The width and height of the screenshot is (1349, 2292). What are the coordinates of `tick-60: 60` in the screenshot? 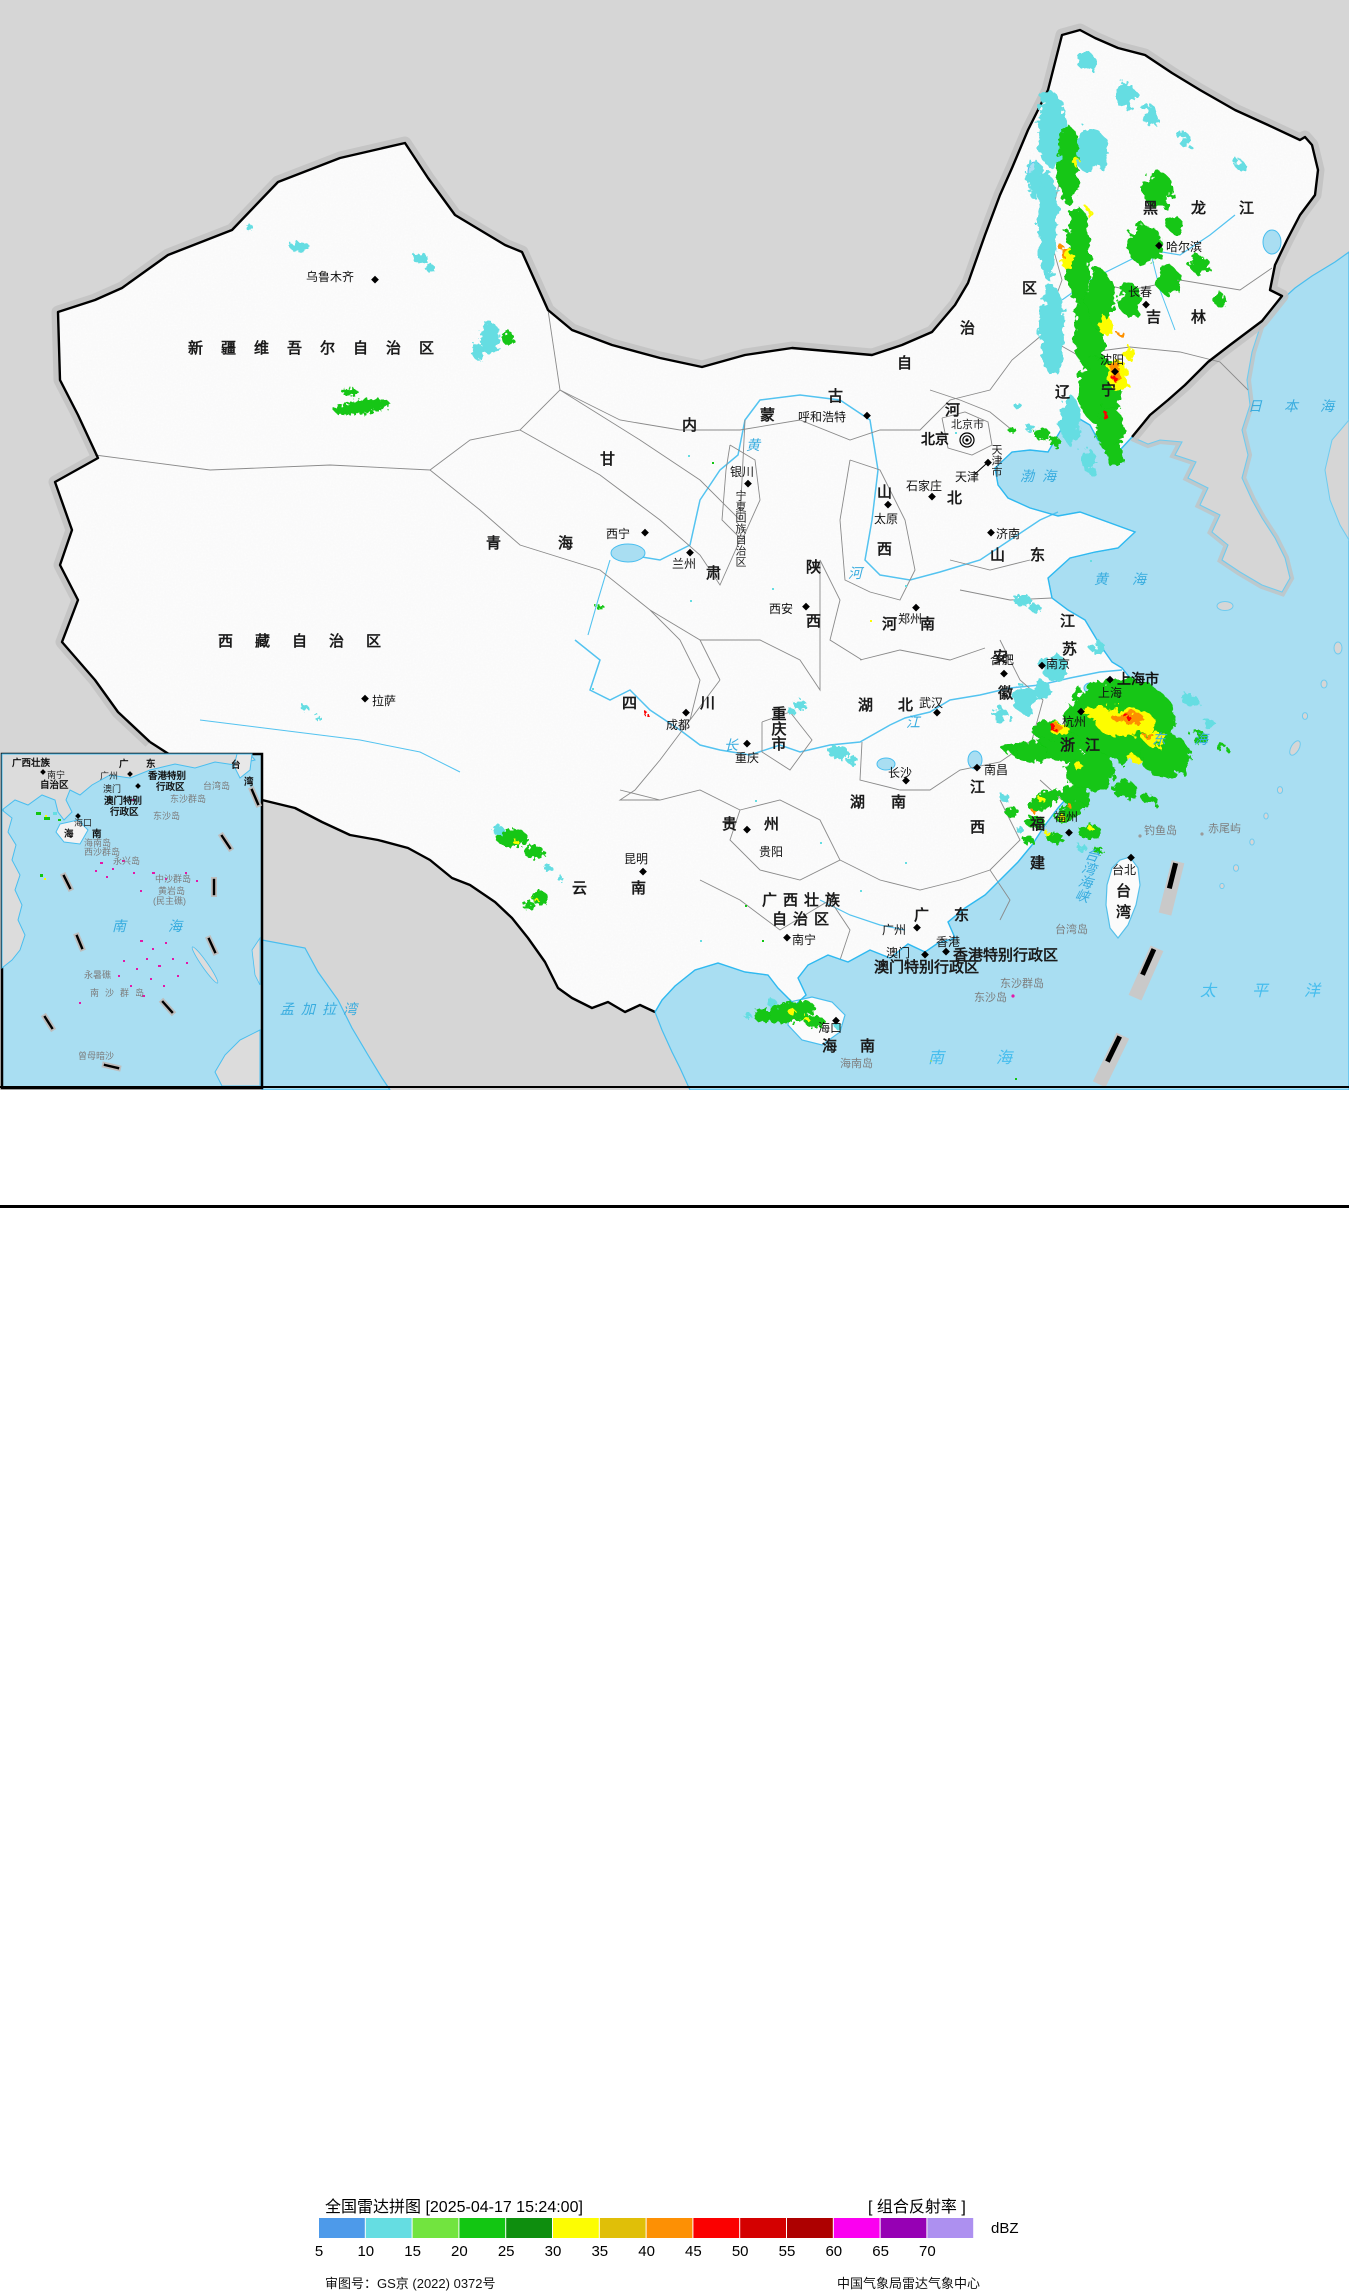 It's located at (834, 2251).